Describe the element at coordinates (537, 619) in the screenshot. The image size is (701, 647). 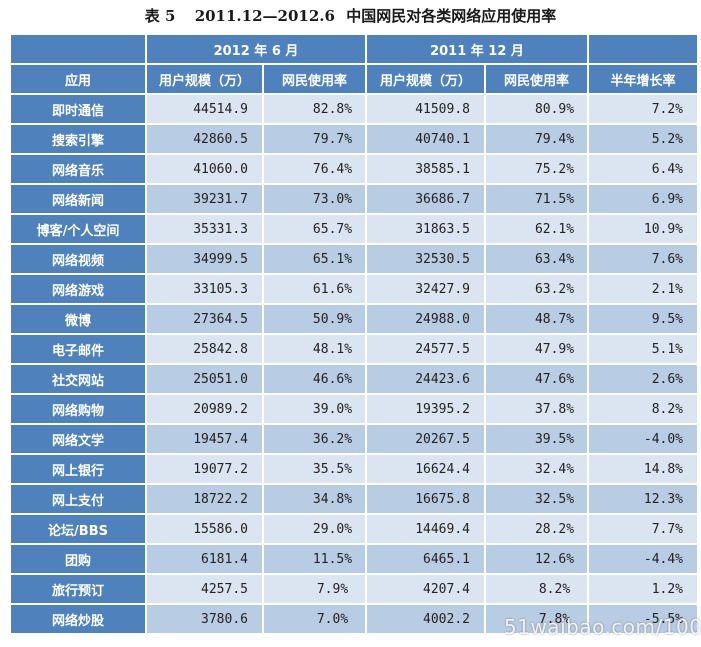
I see `rate-2011-12-cell: 7.8%` at that location.